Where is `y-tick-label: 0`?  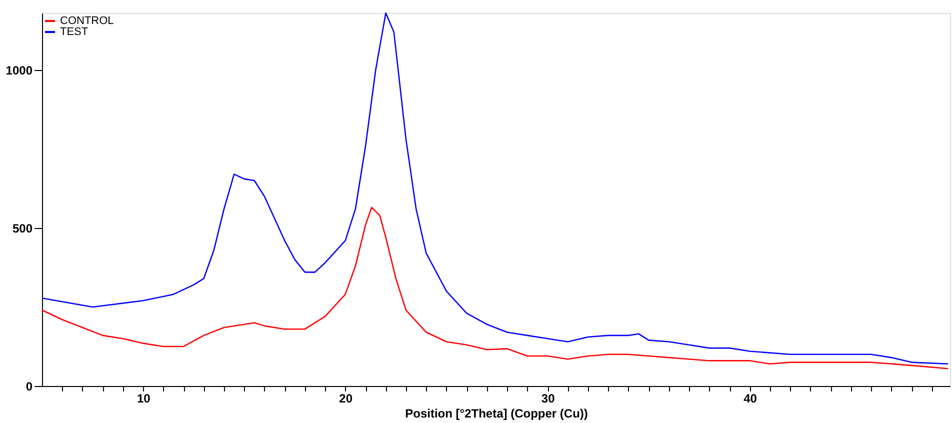
y-tick-label: 0 is located at coordinates (29, 387).